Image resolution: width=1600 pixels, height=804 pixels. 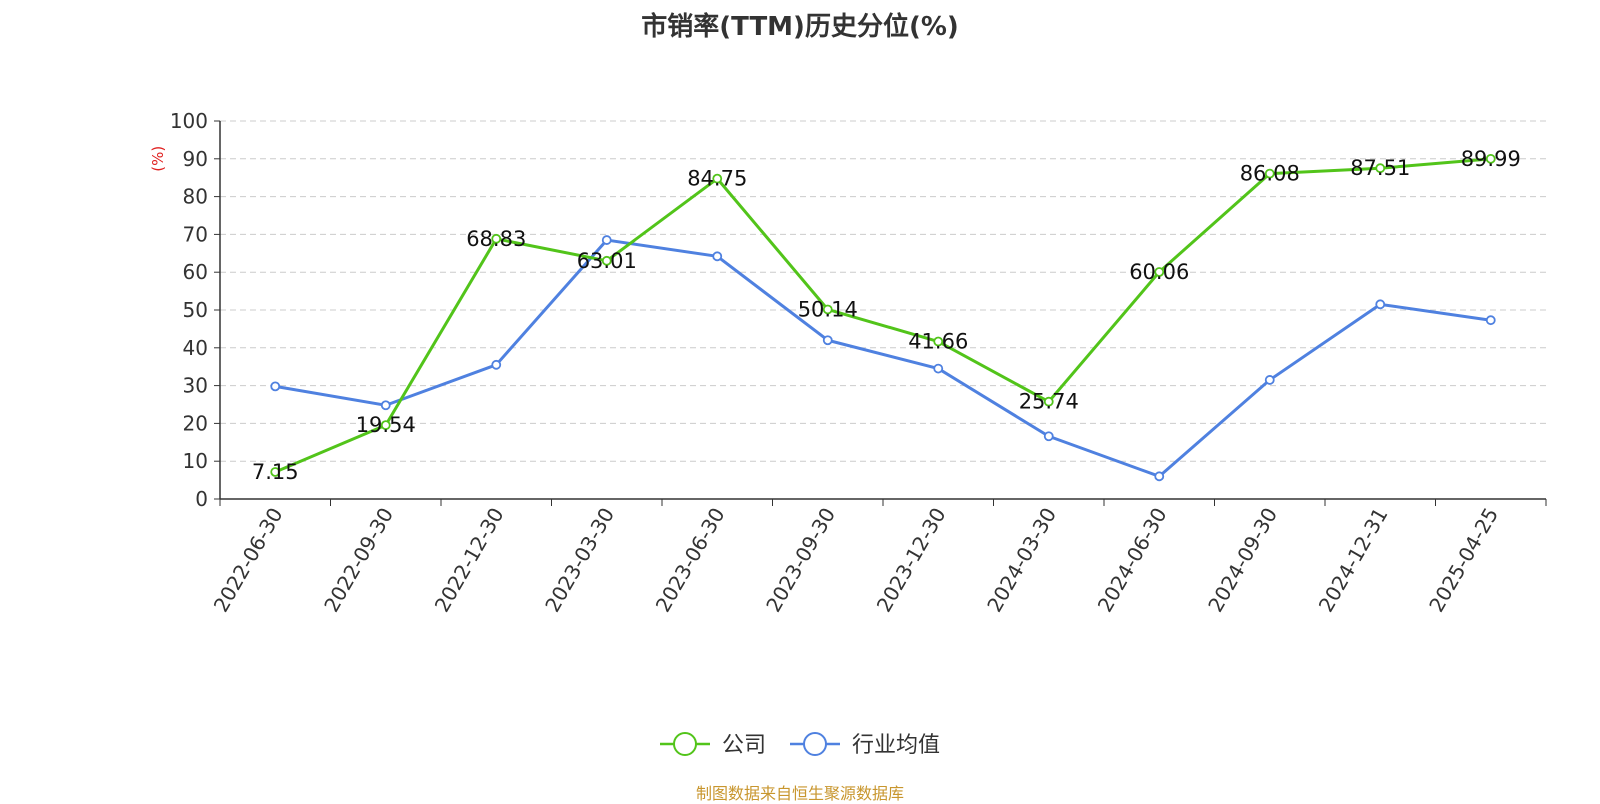 I want to click on data-label: 25.74, so click(x=1049, y=402).